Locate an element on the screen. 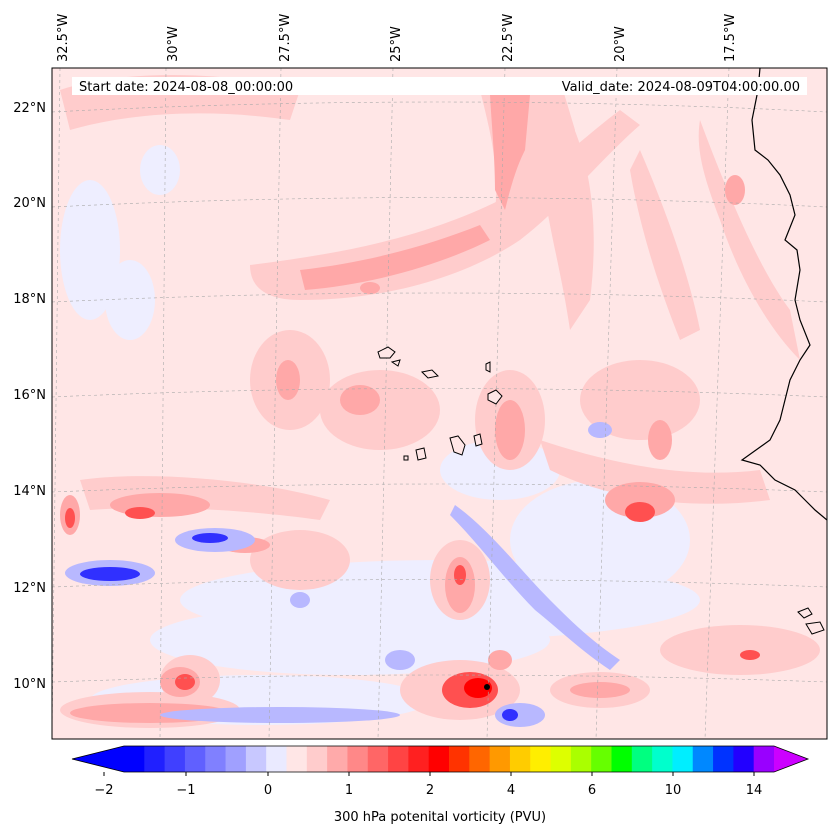  lon-label: 30°W is located at coordinates (173, 44).